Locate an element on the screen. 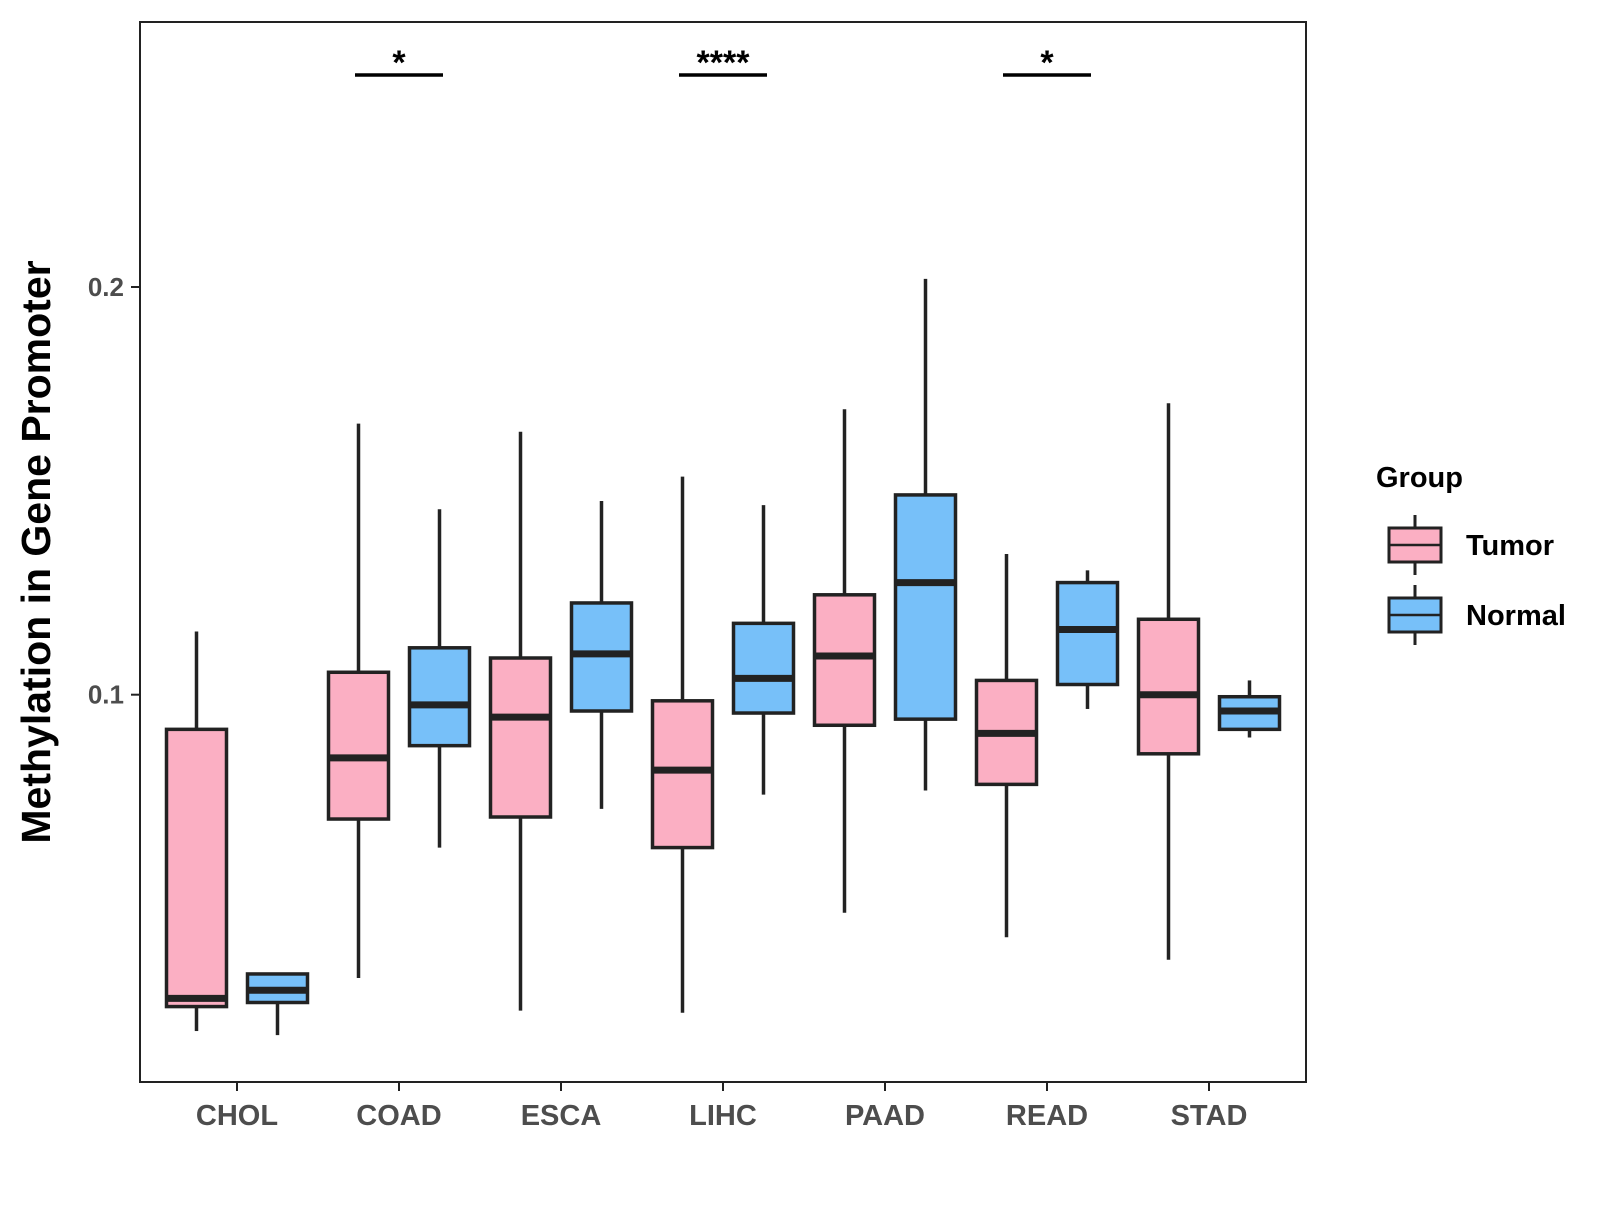 The width and height of the screenshot is (1600, 1205). significance-label-lihc: **** is located at coordinates (724, 63).